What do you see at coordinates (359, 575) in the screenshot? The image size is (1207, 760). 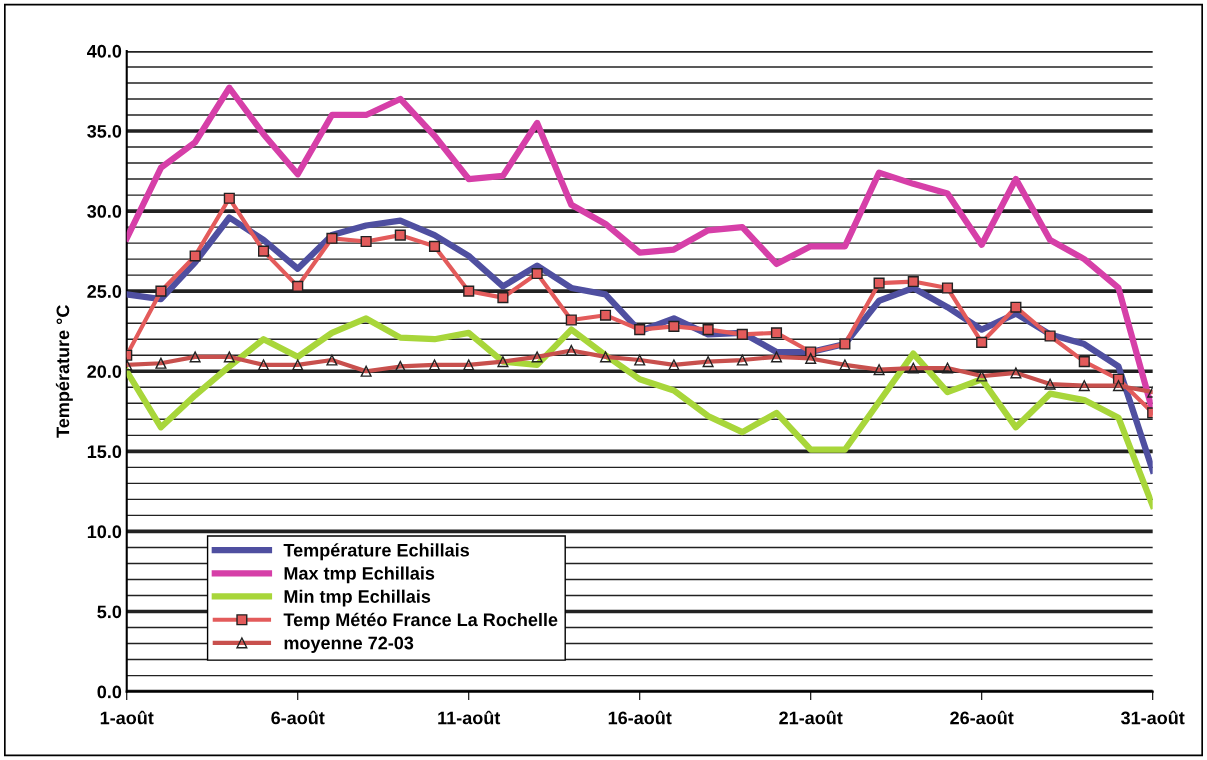 I see `legend-label: Max tmp Echillais` at bounding box center [359, 575].